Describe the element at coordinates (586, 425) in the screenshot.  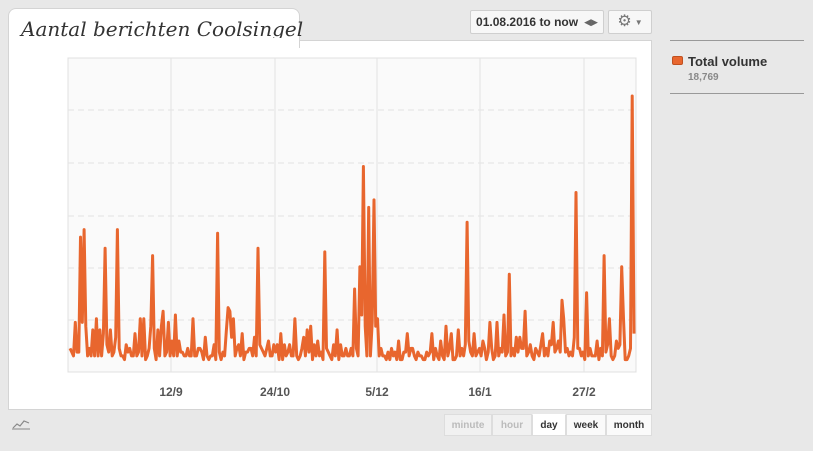
I see `granularity-week-button: week` at that location.